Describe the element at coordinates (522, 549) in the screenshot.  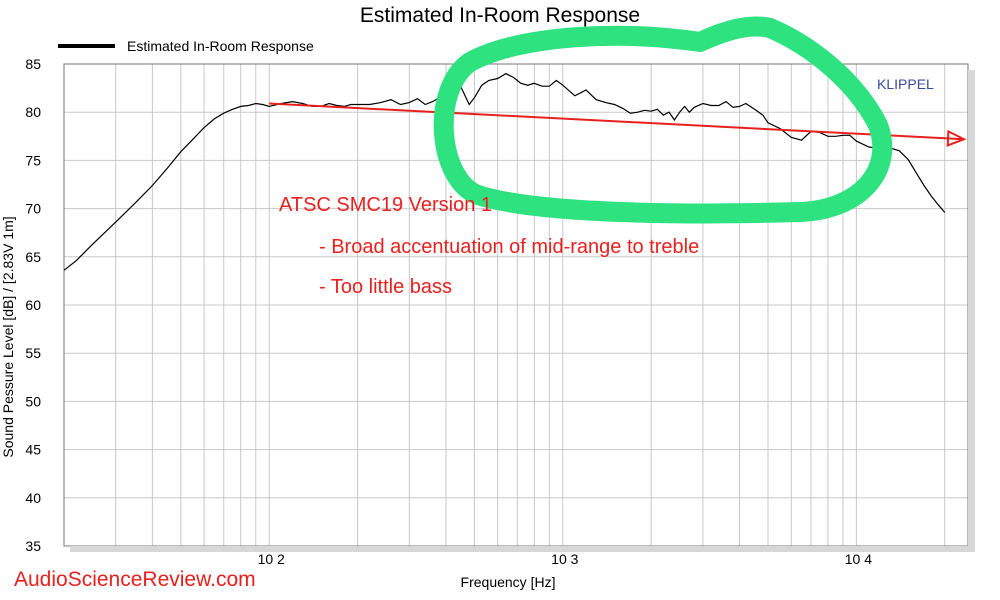
I see `plot-shadow-bottom` at that location.